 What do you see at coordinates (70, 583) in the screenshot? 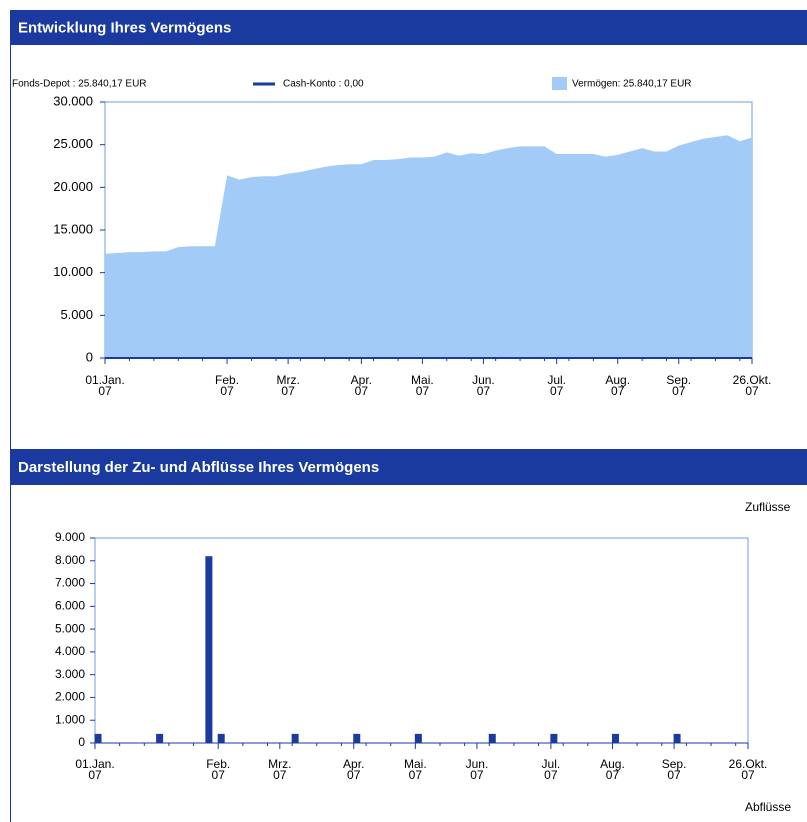
I see `y-tick-label: 7.000` at bounding box center [70, 583].